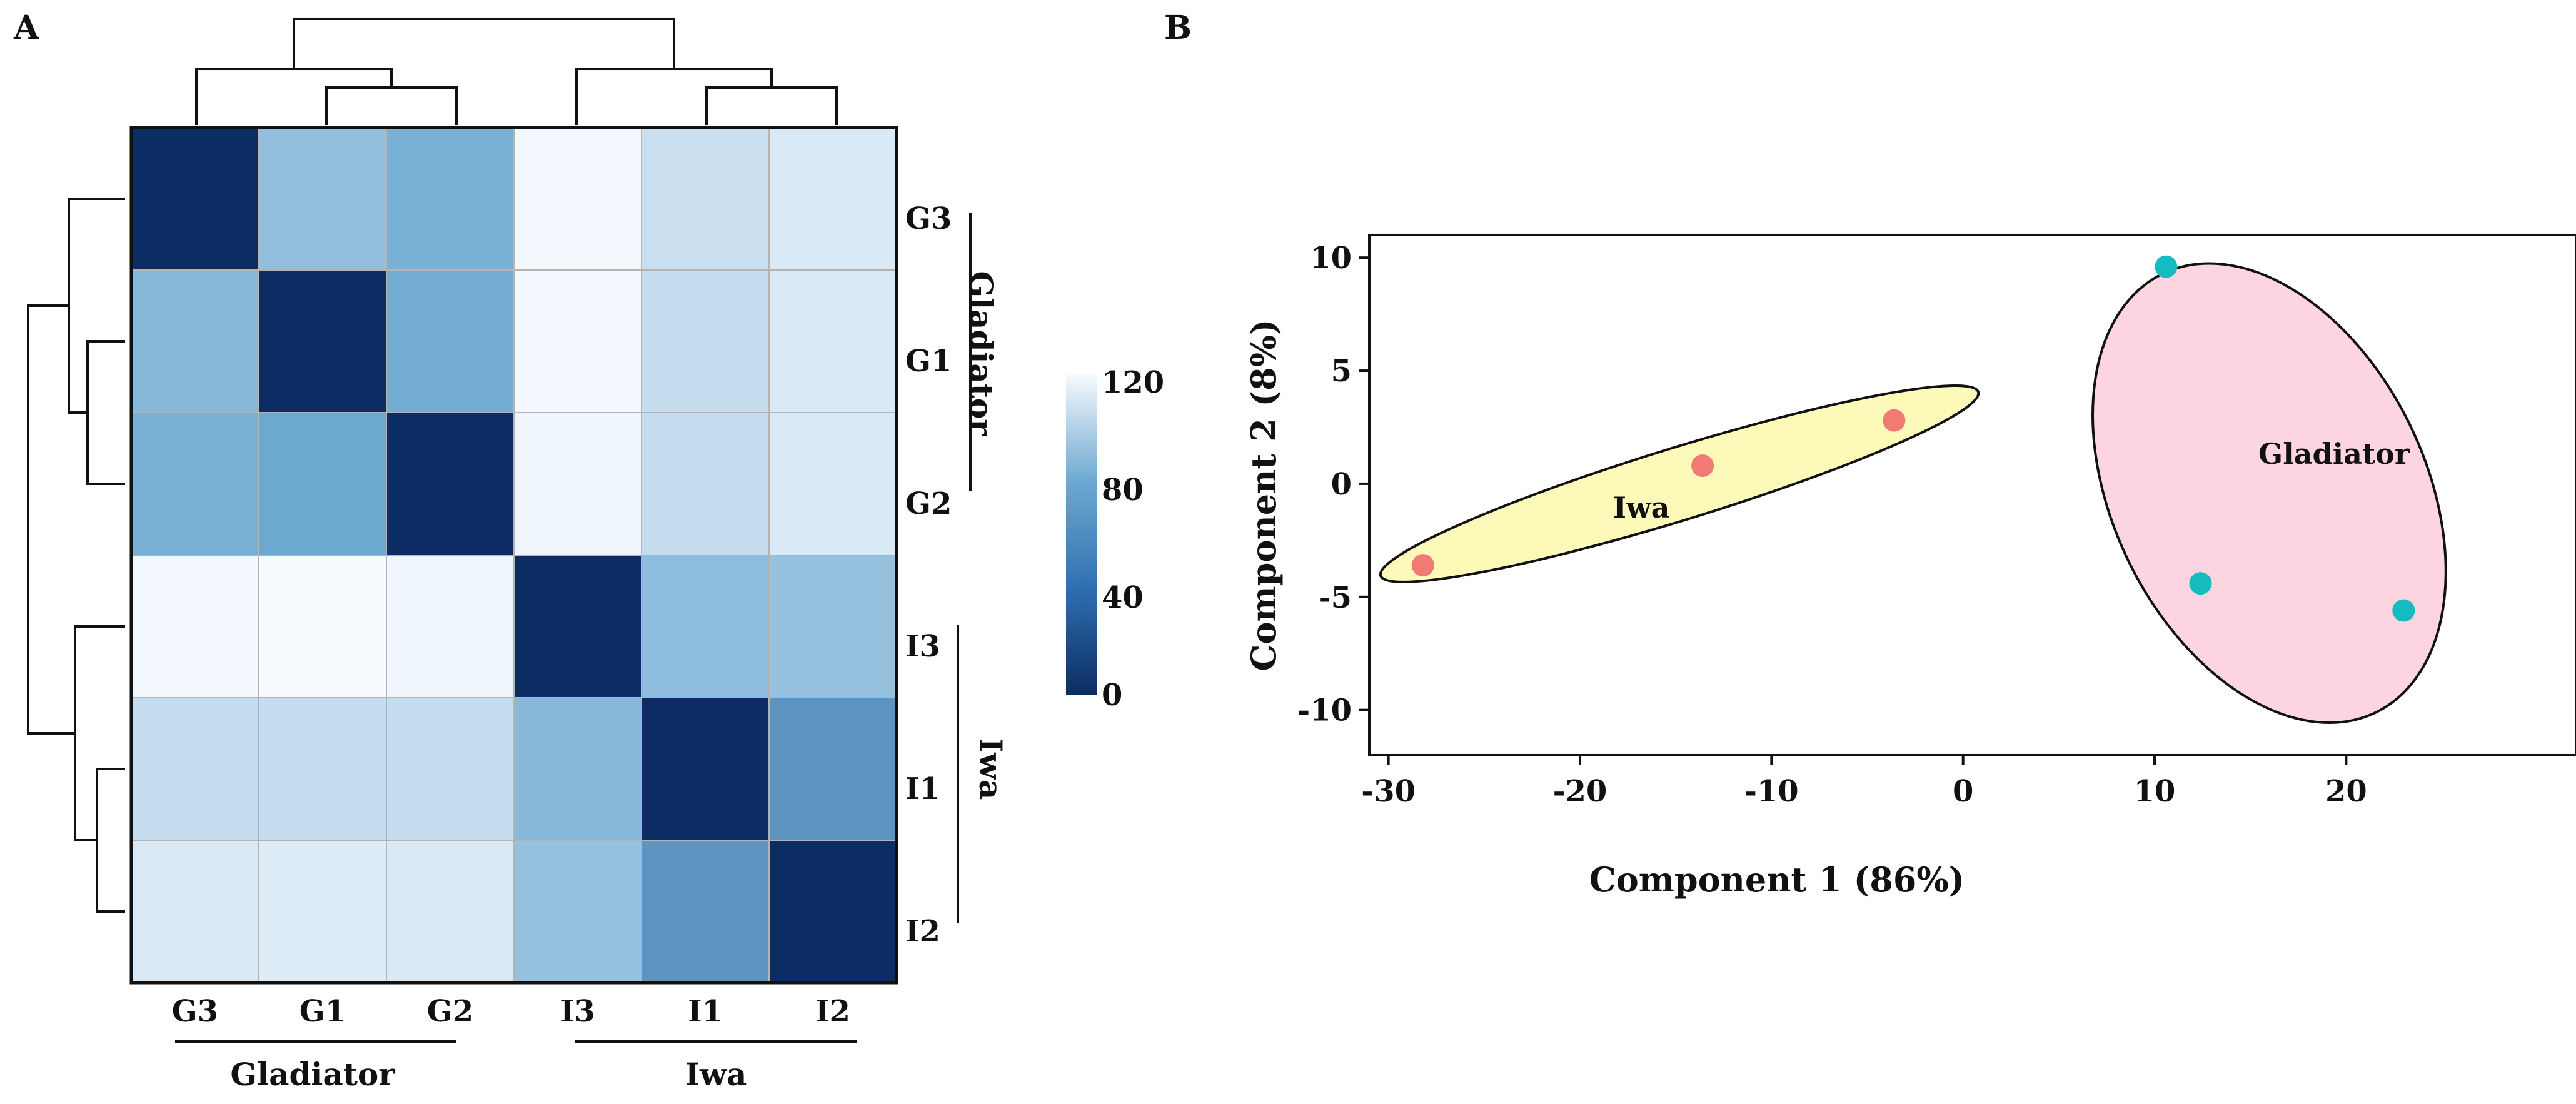 Image resolution: width=2576 pixels, height=1104 pixels. I want to click on row-label-g1: G1, so click(928, 361).